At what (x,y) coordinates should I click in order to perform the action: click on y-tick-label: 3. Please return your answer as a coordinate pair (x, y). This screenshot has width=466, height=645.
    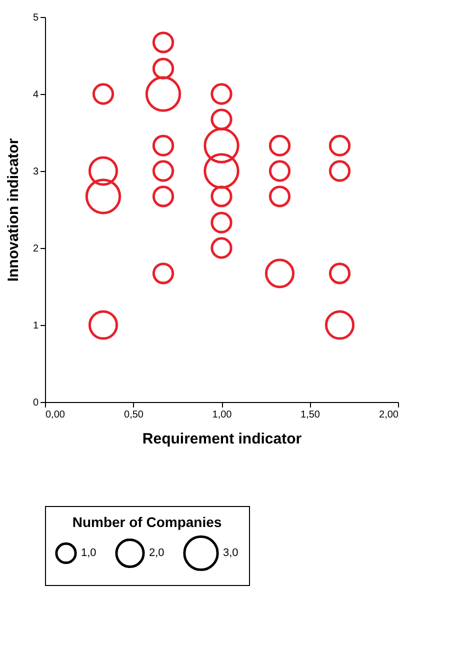
    Looking at the image, I should click on (35, 172).